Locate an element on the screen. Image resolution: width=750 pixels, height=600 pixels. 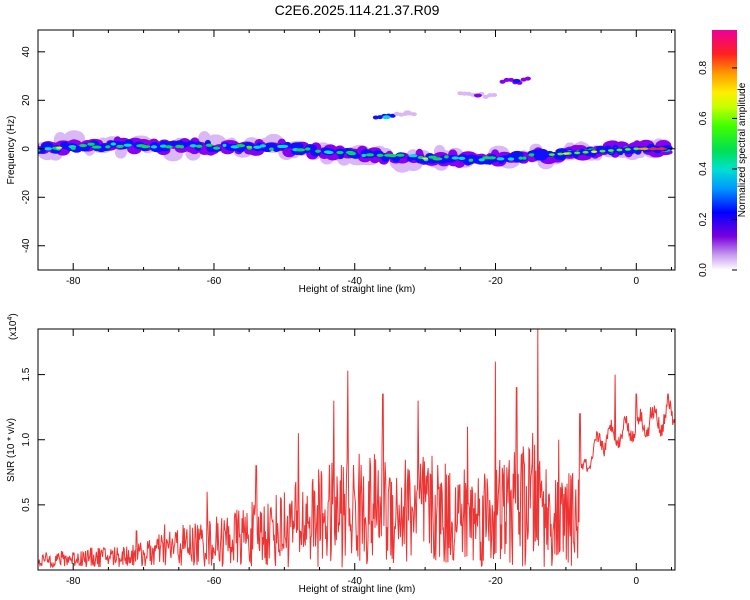
spectrogram-heatmap is located at coordinates (355, 124).